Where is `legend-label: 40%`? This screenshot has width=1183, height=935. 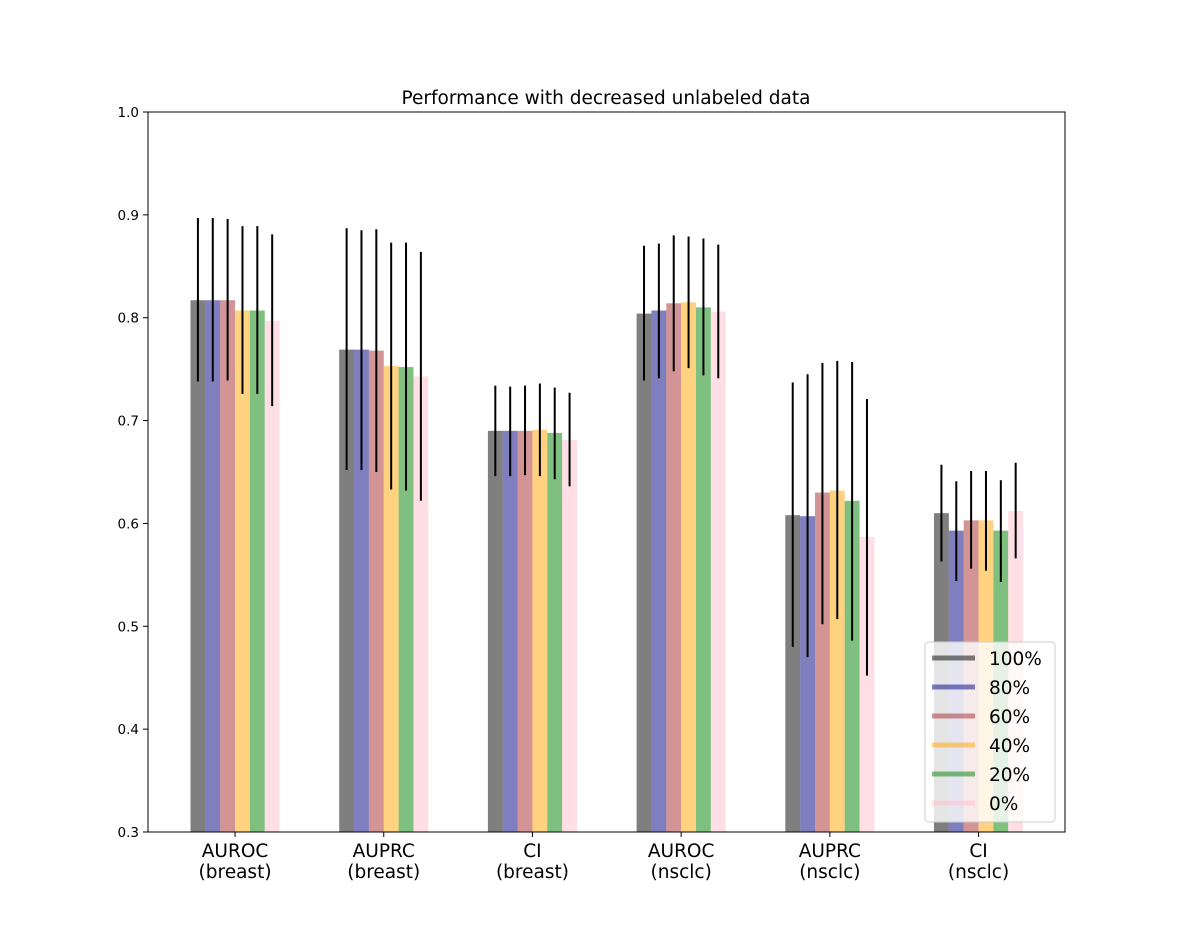 legend-label: 40% is located at coordinates (1009, 746).